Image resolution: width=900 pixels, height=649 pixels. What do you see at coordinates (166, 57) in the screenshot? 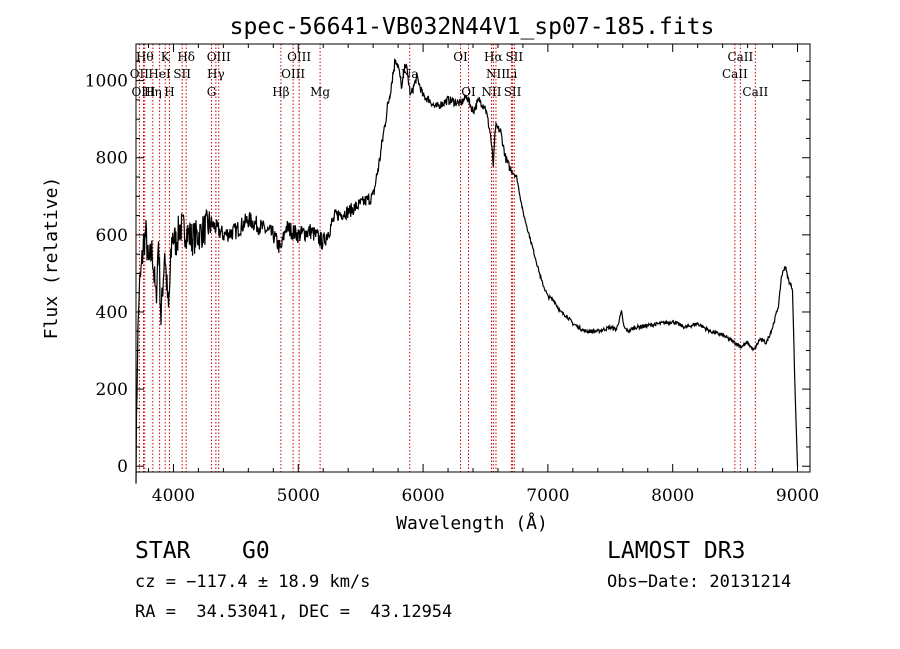
I see `line-label: K` at bounding box center [166, 57].